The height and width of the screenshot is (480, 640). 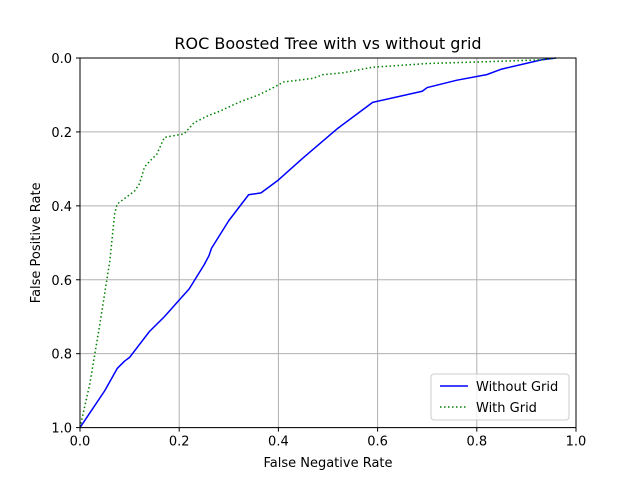 I want to click on chart-title: ROC Boosted Tree with vs without grid, so click(x=327, y=43).